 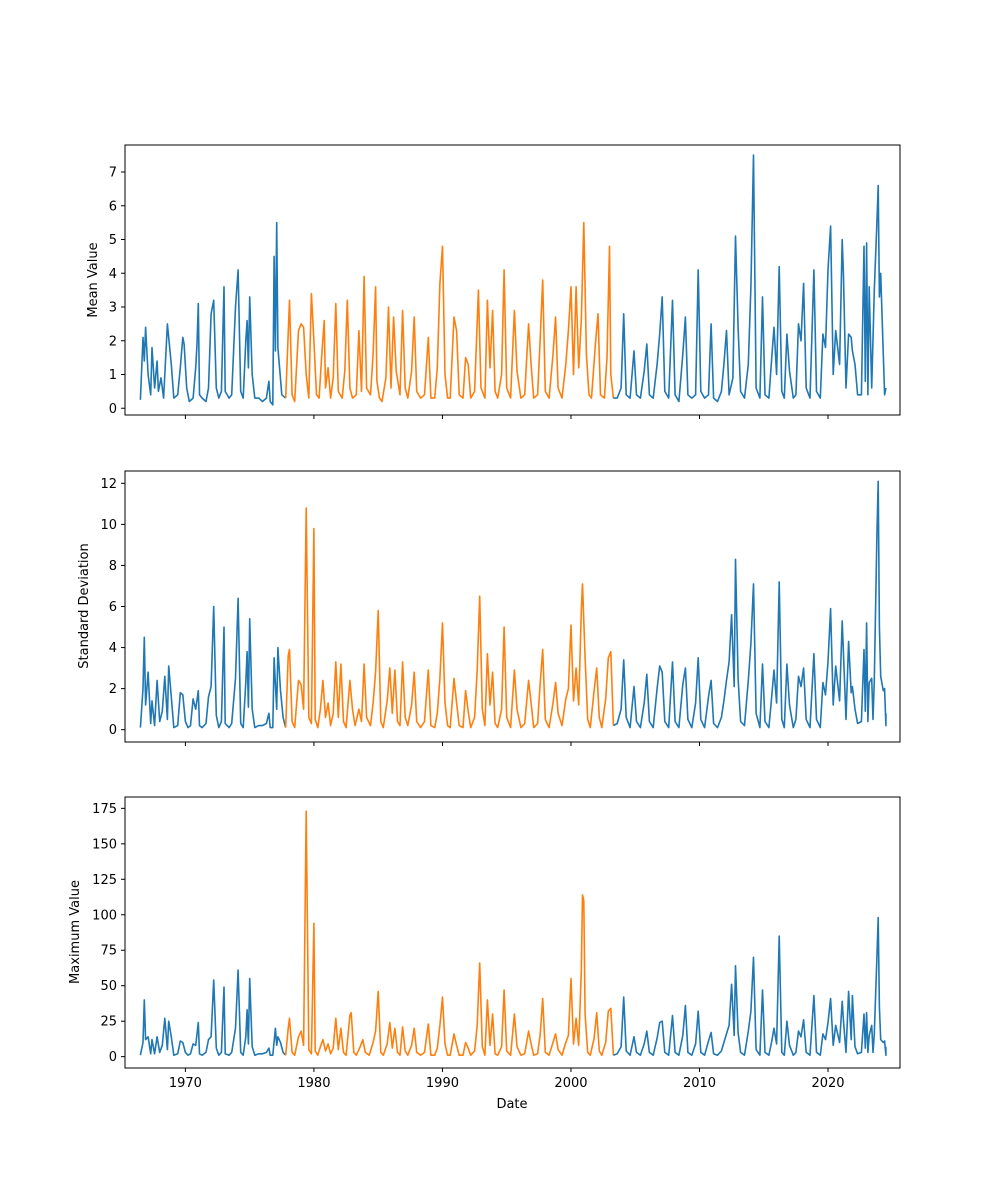 I want to click on max-ytick-label: 0, so click(x=113, y=1057).